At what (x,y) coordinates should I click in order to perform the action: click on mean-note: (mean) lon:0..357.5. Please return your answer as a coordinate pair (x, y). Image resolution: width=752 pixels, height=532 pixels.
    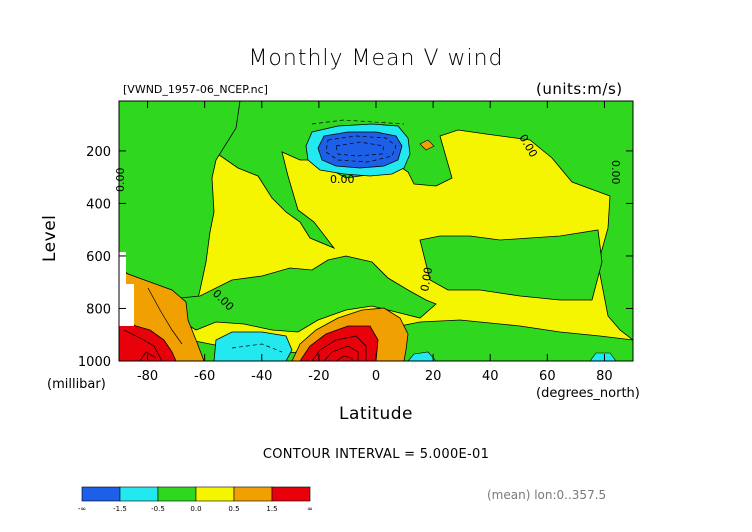
    Looking at the image, I should click on (547, 495).